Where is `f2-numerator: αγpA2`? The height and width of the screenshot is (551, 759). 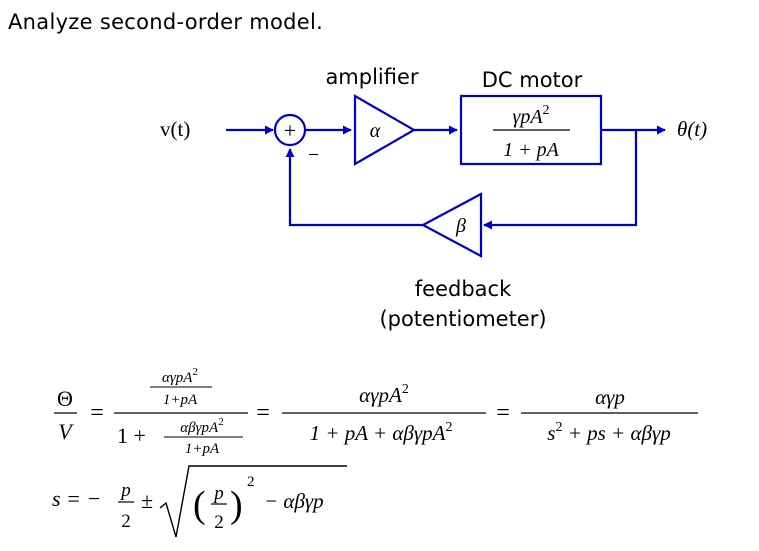
f2-numerator: αγpA2 is located at coordinates (384, 394).